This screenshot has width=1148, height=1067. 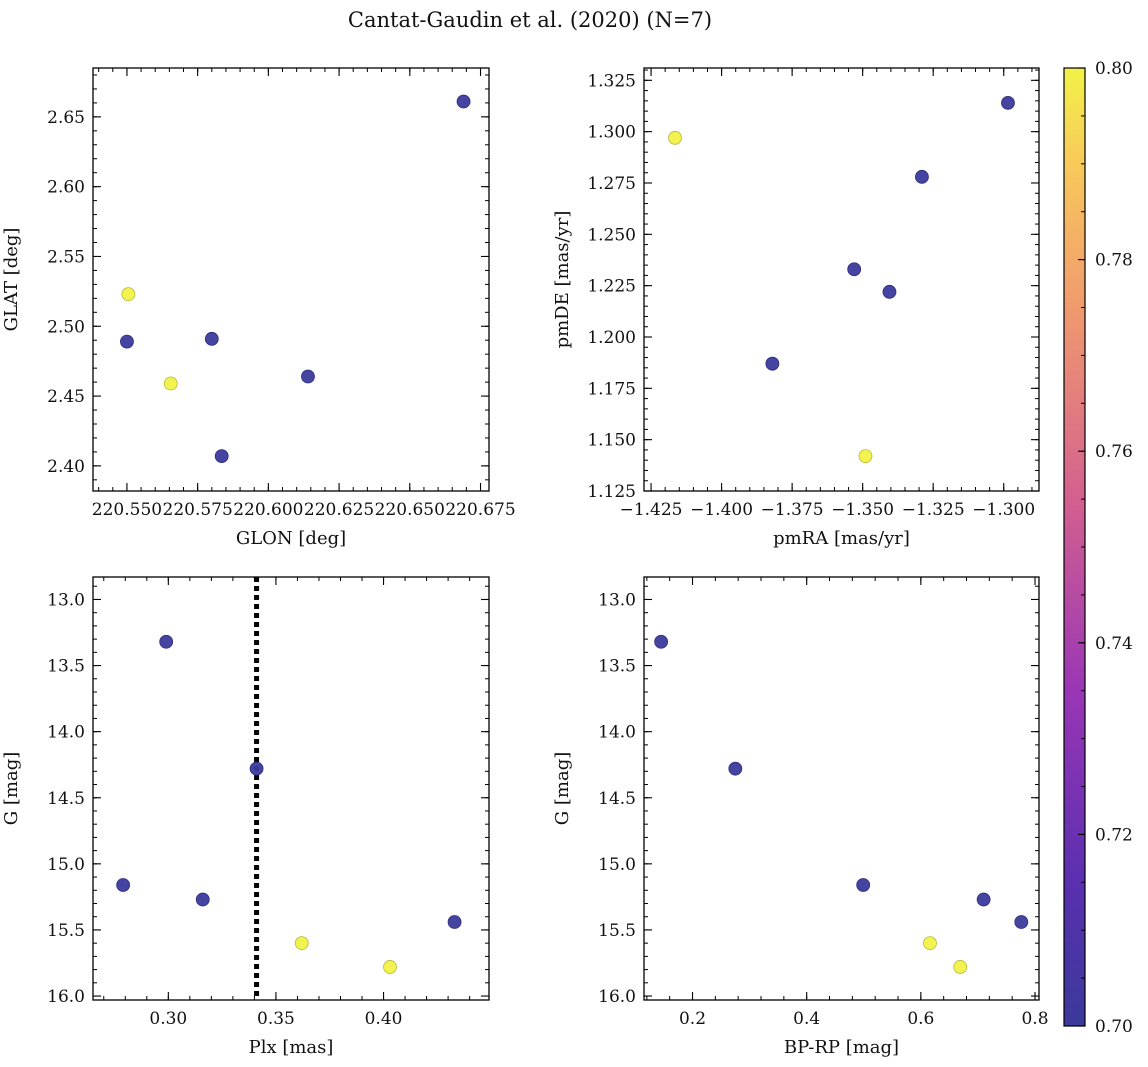 I want to click on colorbar-tick-label: 0.74, so click(x=1114, y=644).